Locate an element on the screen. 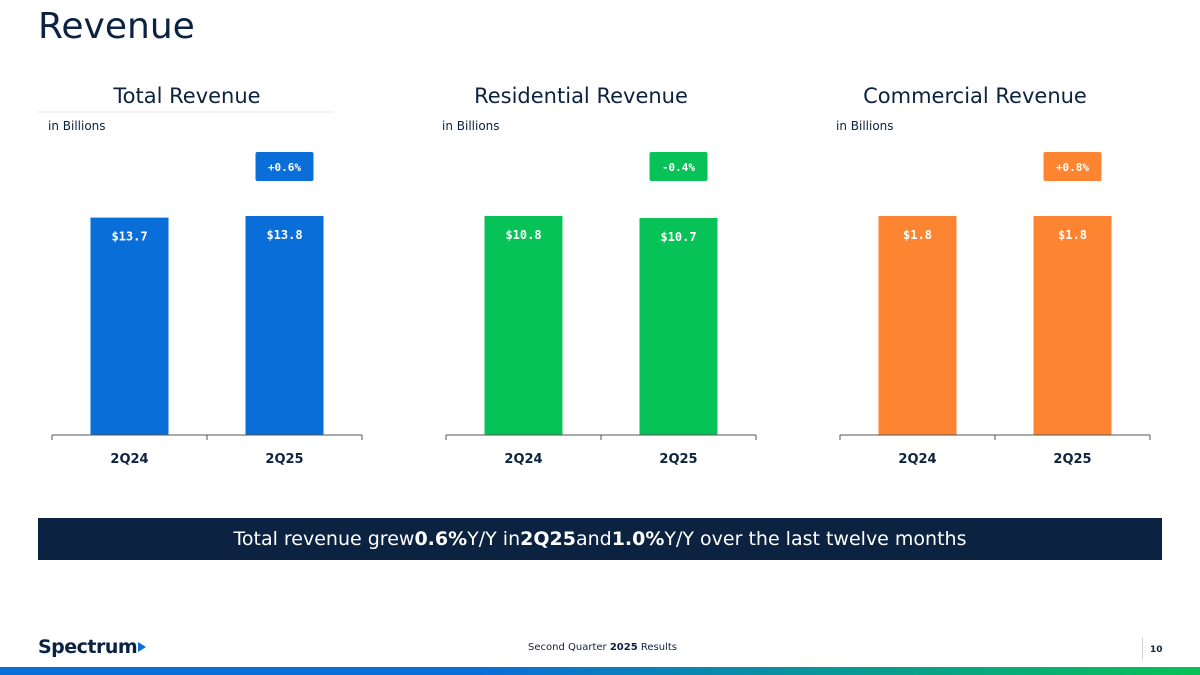 This screenshot has width=1200, height=675. residential-revenue-change-label: -0.4% is located at coordinates (678, 167).